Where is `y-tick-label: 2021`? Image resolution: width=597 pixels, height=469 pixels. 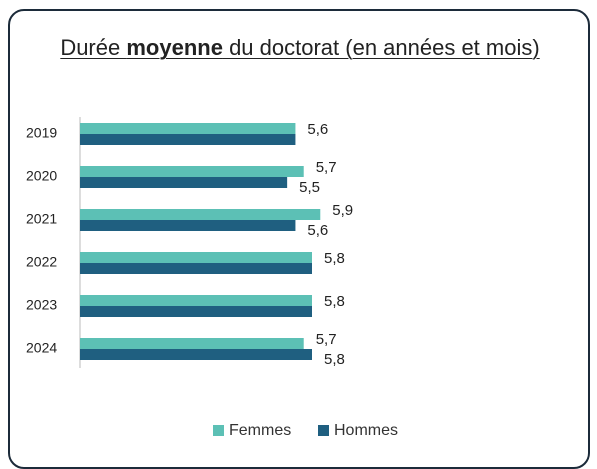
y-tick-label: 2021 is located at coordinates (41, 219).